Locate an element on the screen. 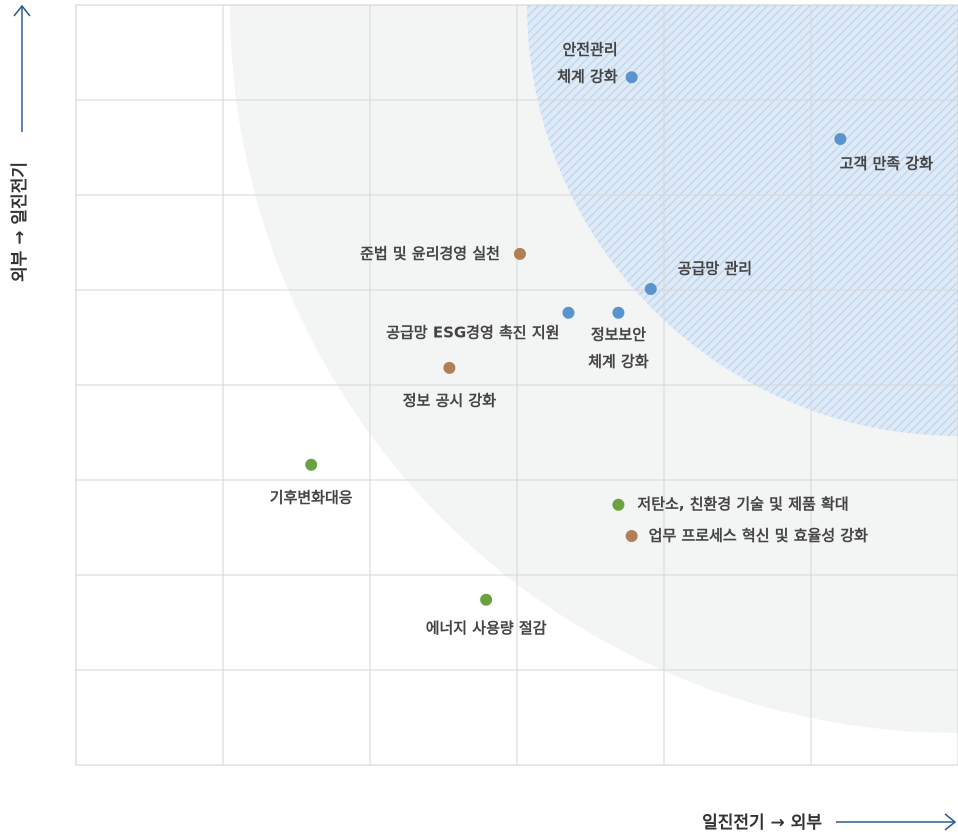 This screenshot has height=834, width=958. y-axis-title: 외부 → 일진전기 is located at coordinates (20, 222).